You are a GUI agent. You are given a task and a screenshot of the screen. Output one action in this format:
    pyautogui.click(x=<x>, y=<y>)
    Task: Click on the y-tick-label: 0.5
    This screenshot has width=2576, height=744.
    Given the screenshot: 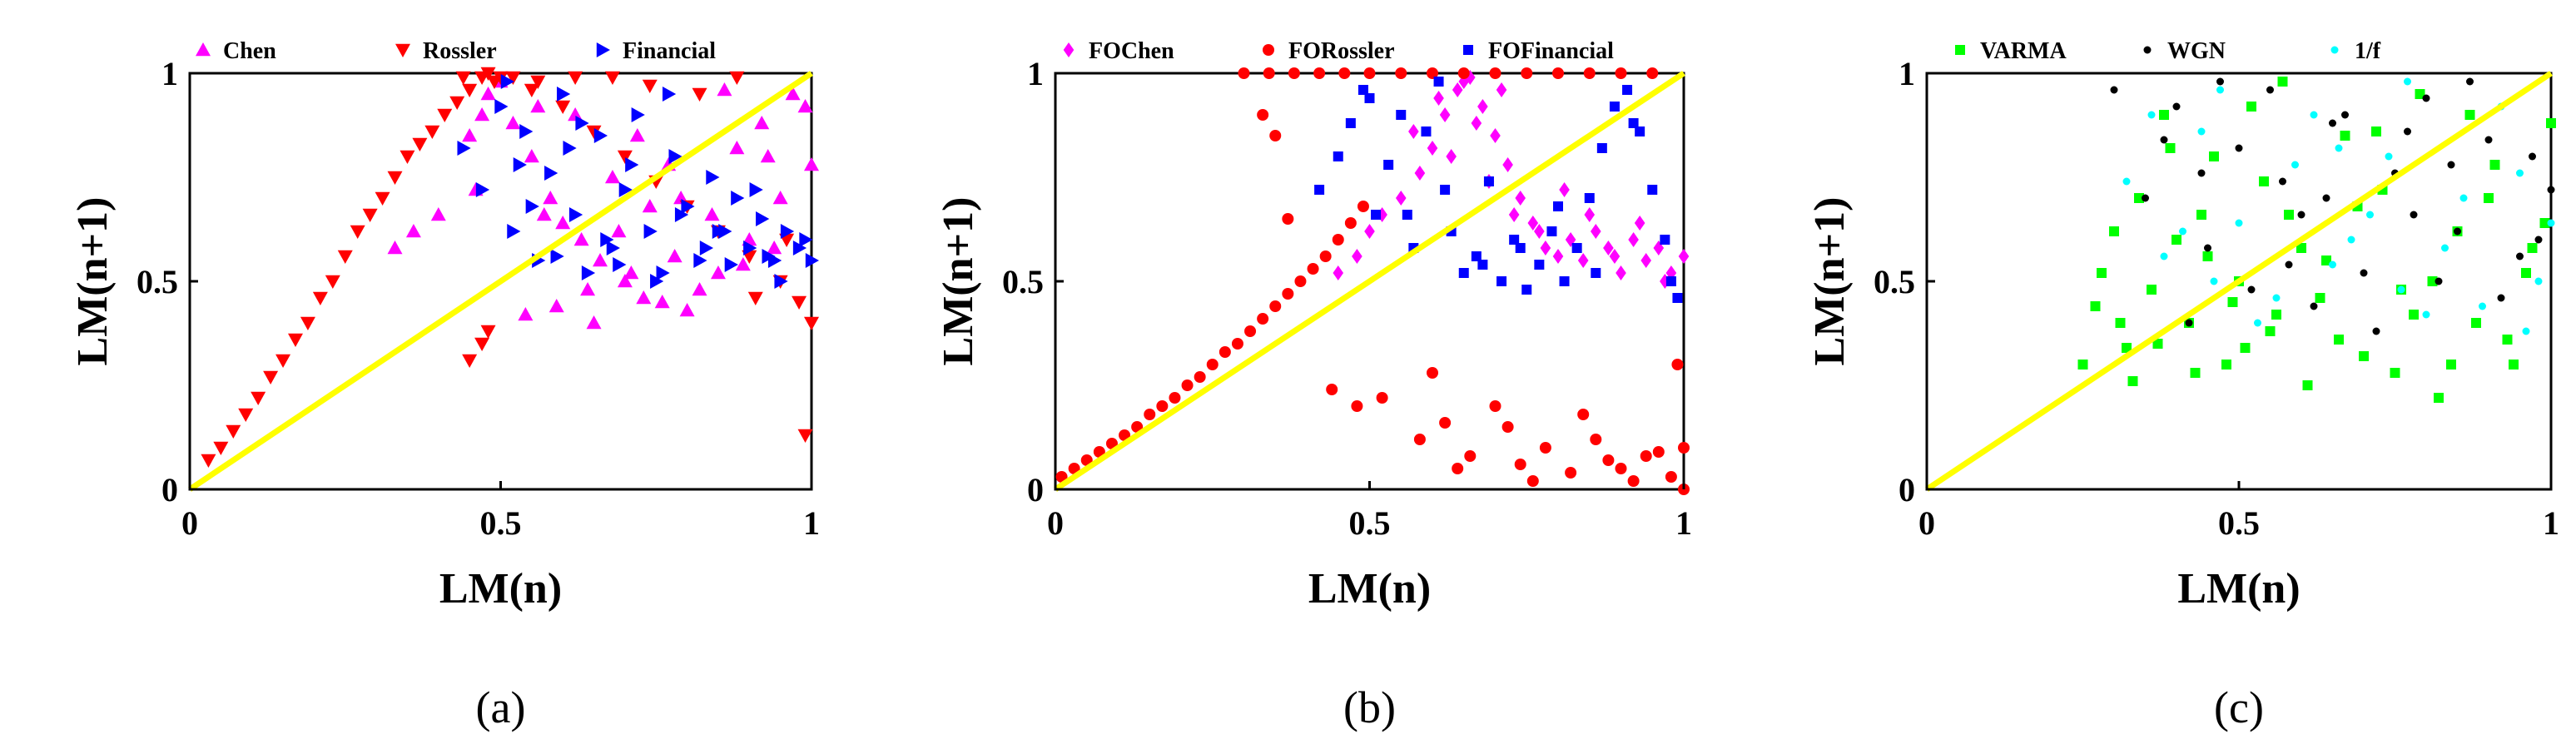 What is the action you would take?
    pyautogui.click(x=1894, y=281)
    